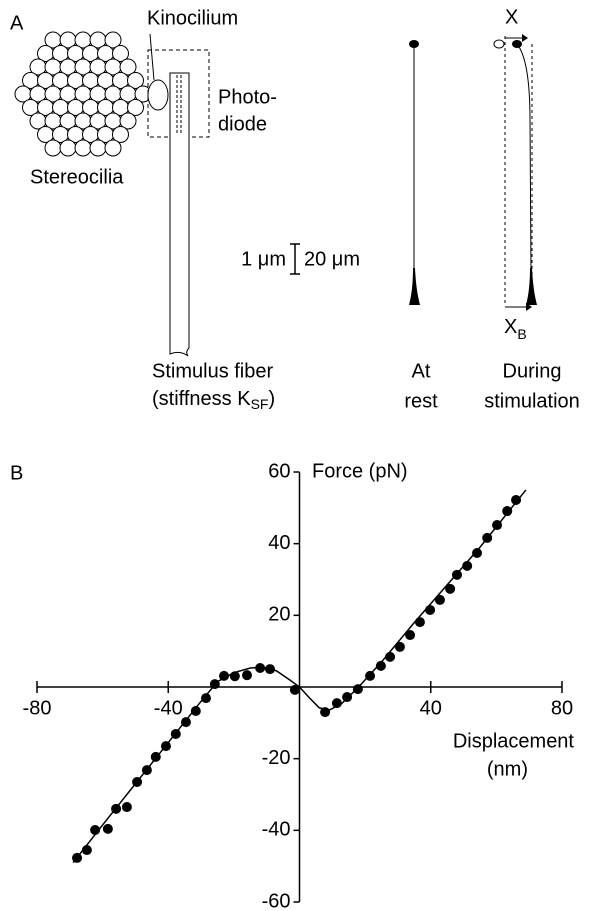  I want to click on panel-label: B, so click(16, 473).